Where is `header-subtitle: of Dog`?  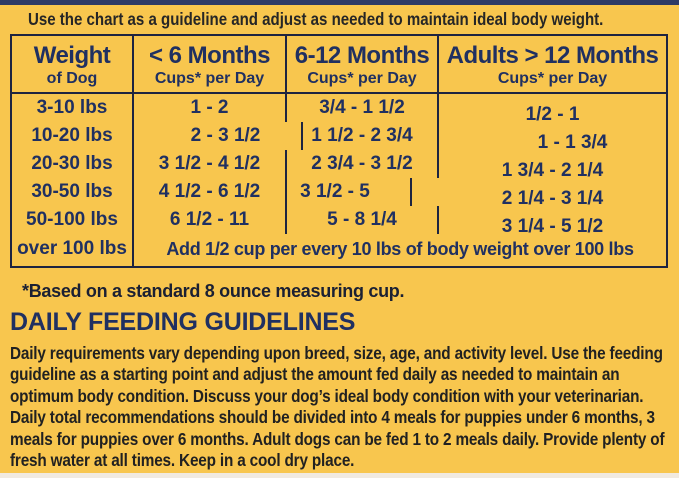 header-subtitle: of Dog is located at coordinates (72, 78).